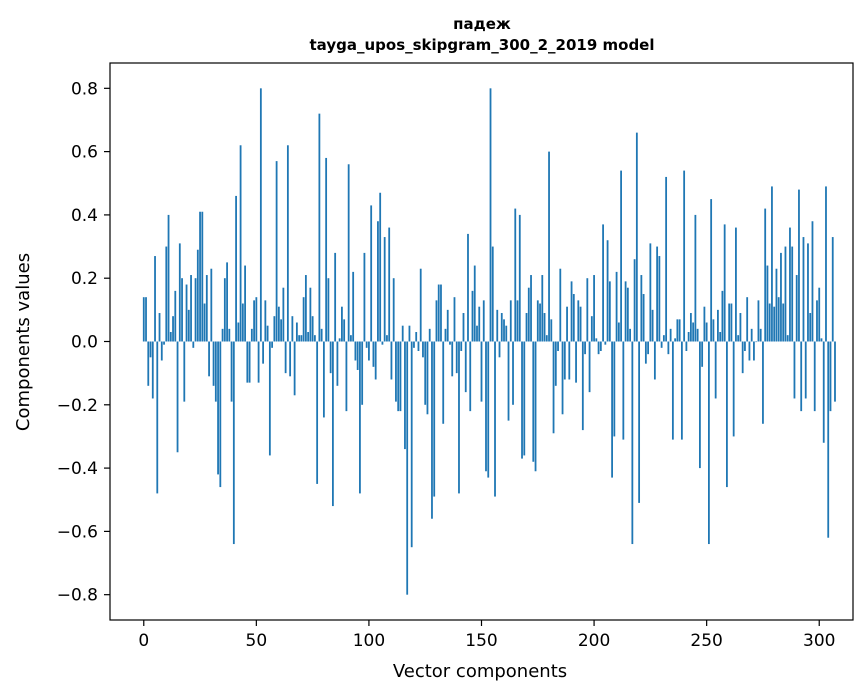 The image size is (867, 696). What do you see at coordinates (77, 596) in the screenshot?
I see `y-tick-label: −0.8` at bounding box center [77, 596].